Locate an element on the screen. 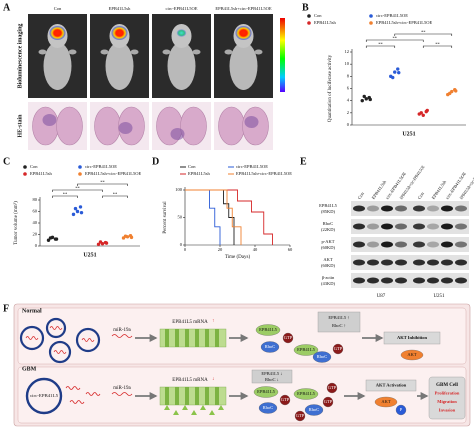 This screenshot has width=474, height=428. summary-label: RhoC ↑ is located at coordinates (339, 325).